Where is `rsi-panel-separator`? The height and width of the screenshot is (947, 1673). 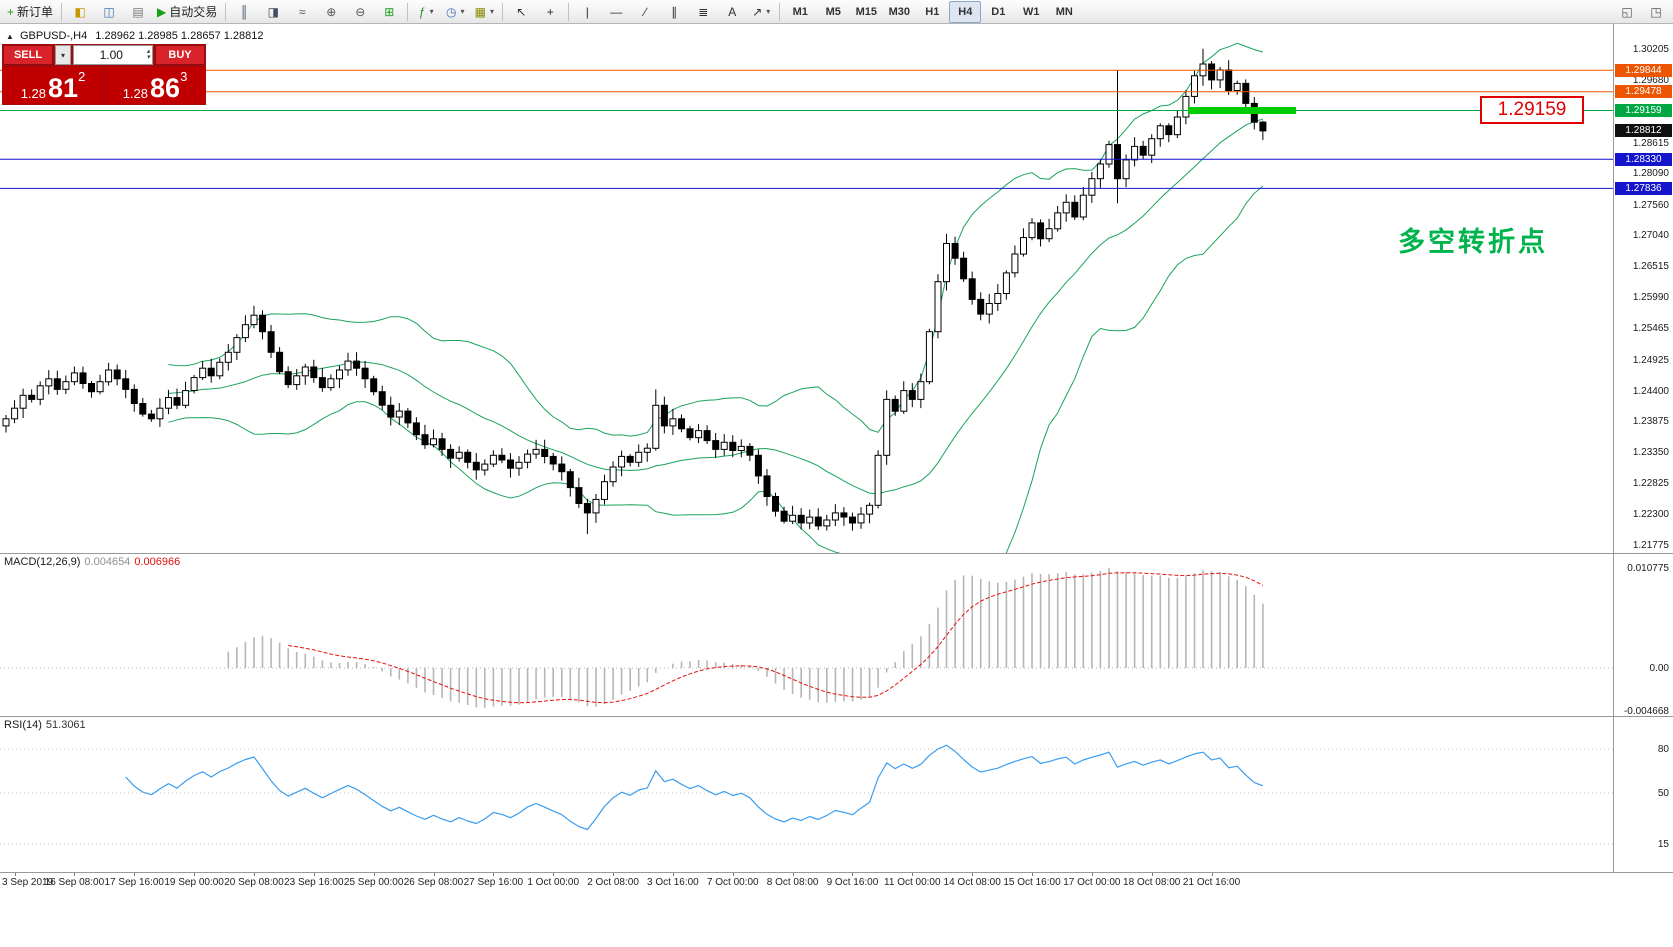 rsi-panel-separator is located at coordinates (836, 716).